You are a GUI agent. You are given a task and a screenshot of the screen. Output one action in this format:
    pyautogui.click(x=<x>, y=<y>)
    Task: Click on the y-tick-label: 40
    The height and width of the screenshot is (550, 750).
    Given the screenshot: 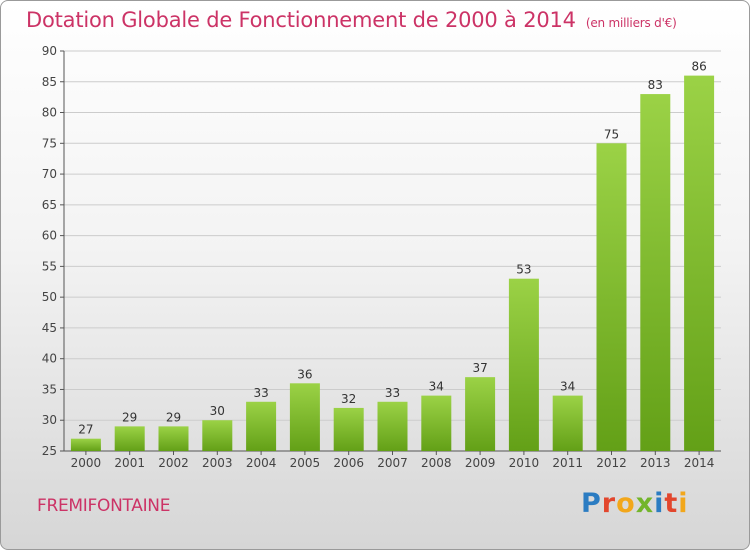 What is the action you would take?
    pyautogui.click(x=49, y=359)
    